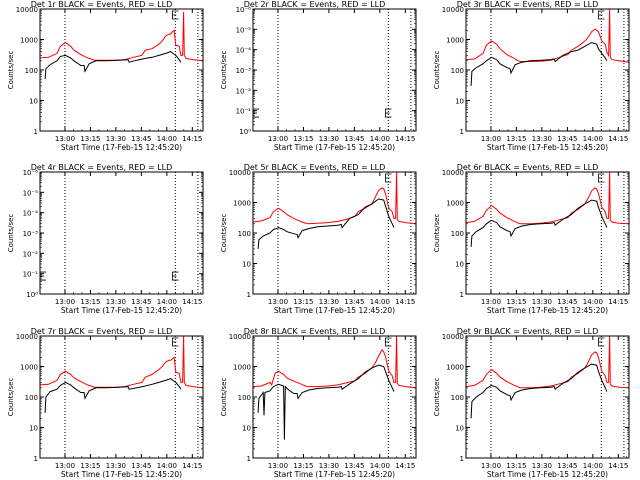 This screenshot has height=480, width=640. Describe the element at coordinates (528, 331) in the screenshot. I see `panel-title: Det 9r BLACK = Events, RED = LLD` at that location.